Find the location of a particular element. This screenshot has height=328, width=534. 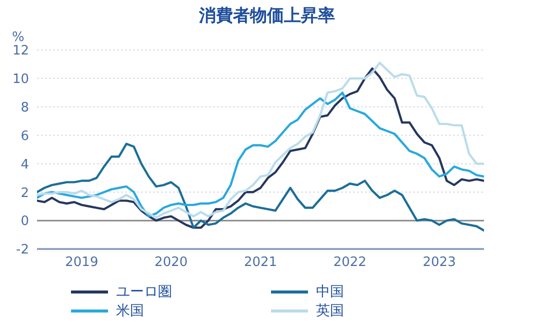

chart-title: 消費者物価上昇率 is located at coordinates (267, 16).